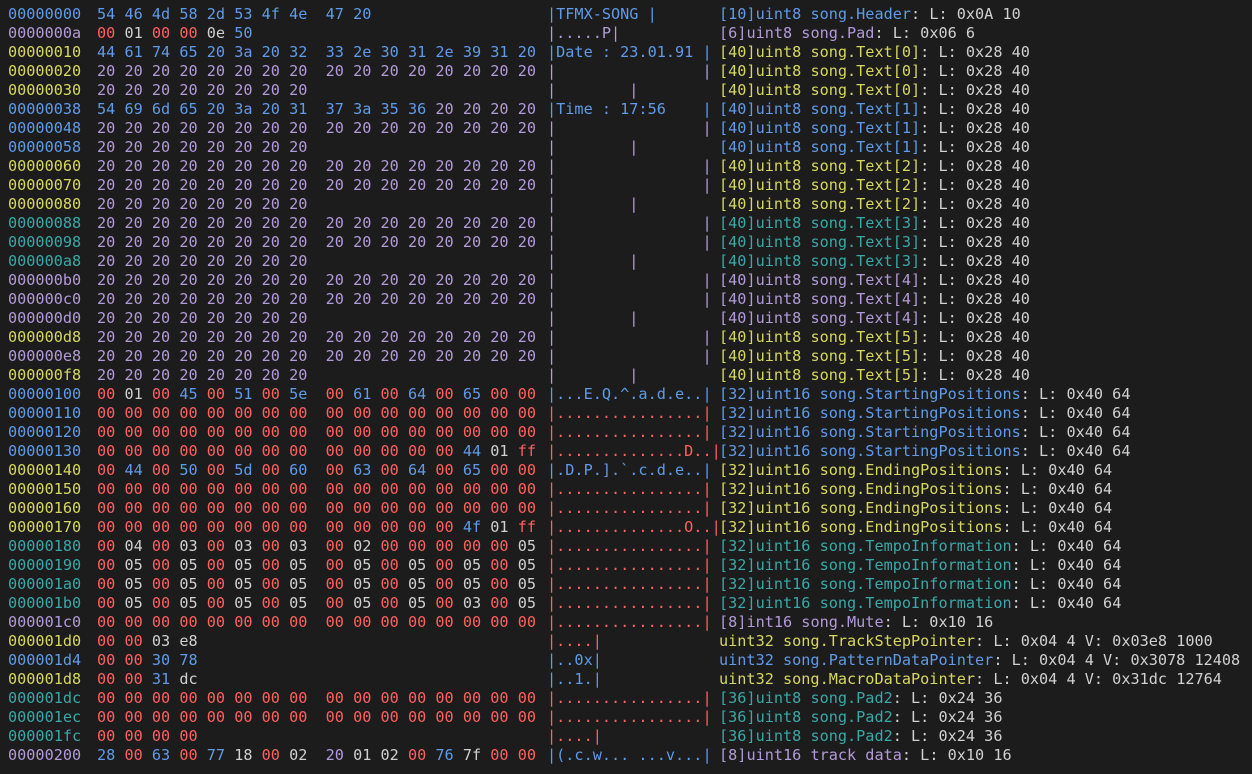  Describe the element at coordinates (243, 33) in the screenshot. I see `hex-byte: 50` at that location.